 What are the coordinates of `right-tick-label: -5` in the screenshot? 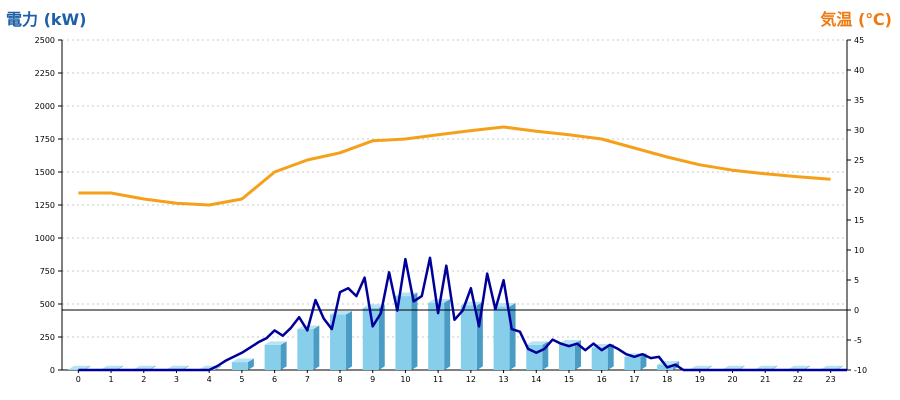 It's located at (858, 340).